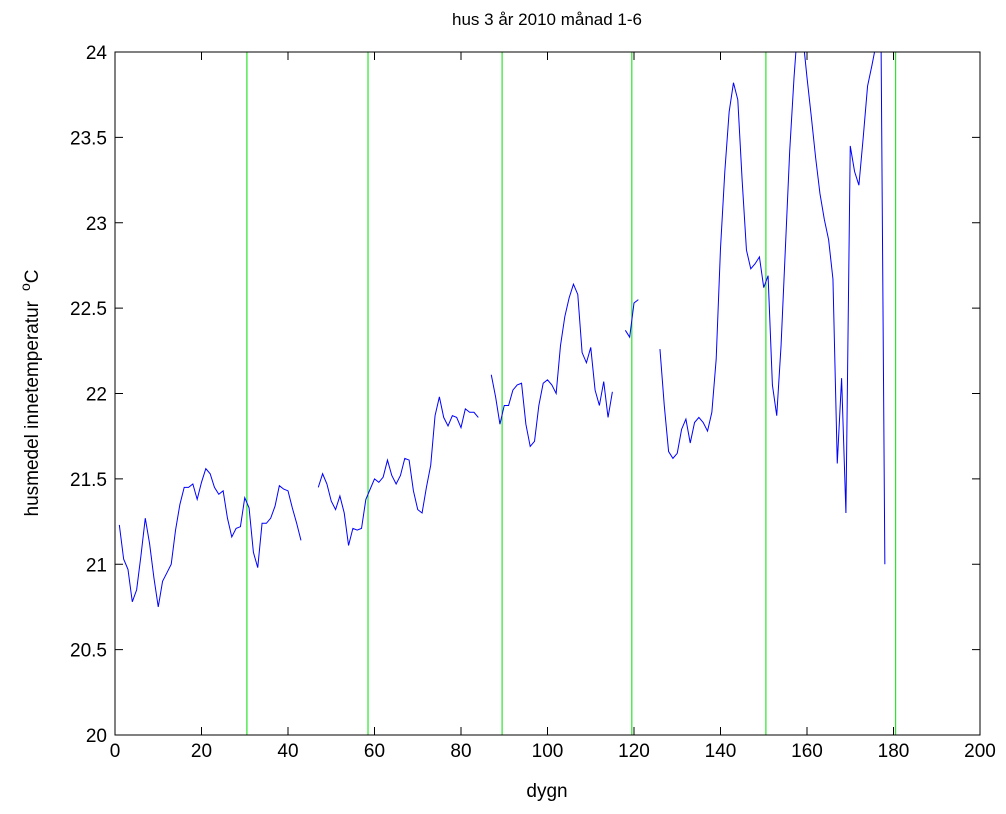 This screenshot has height=814, width=1006. I want to click on y-label-text: husmedel innetemperatur, so click(32, 408).